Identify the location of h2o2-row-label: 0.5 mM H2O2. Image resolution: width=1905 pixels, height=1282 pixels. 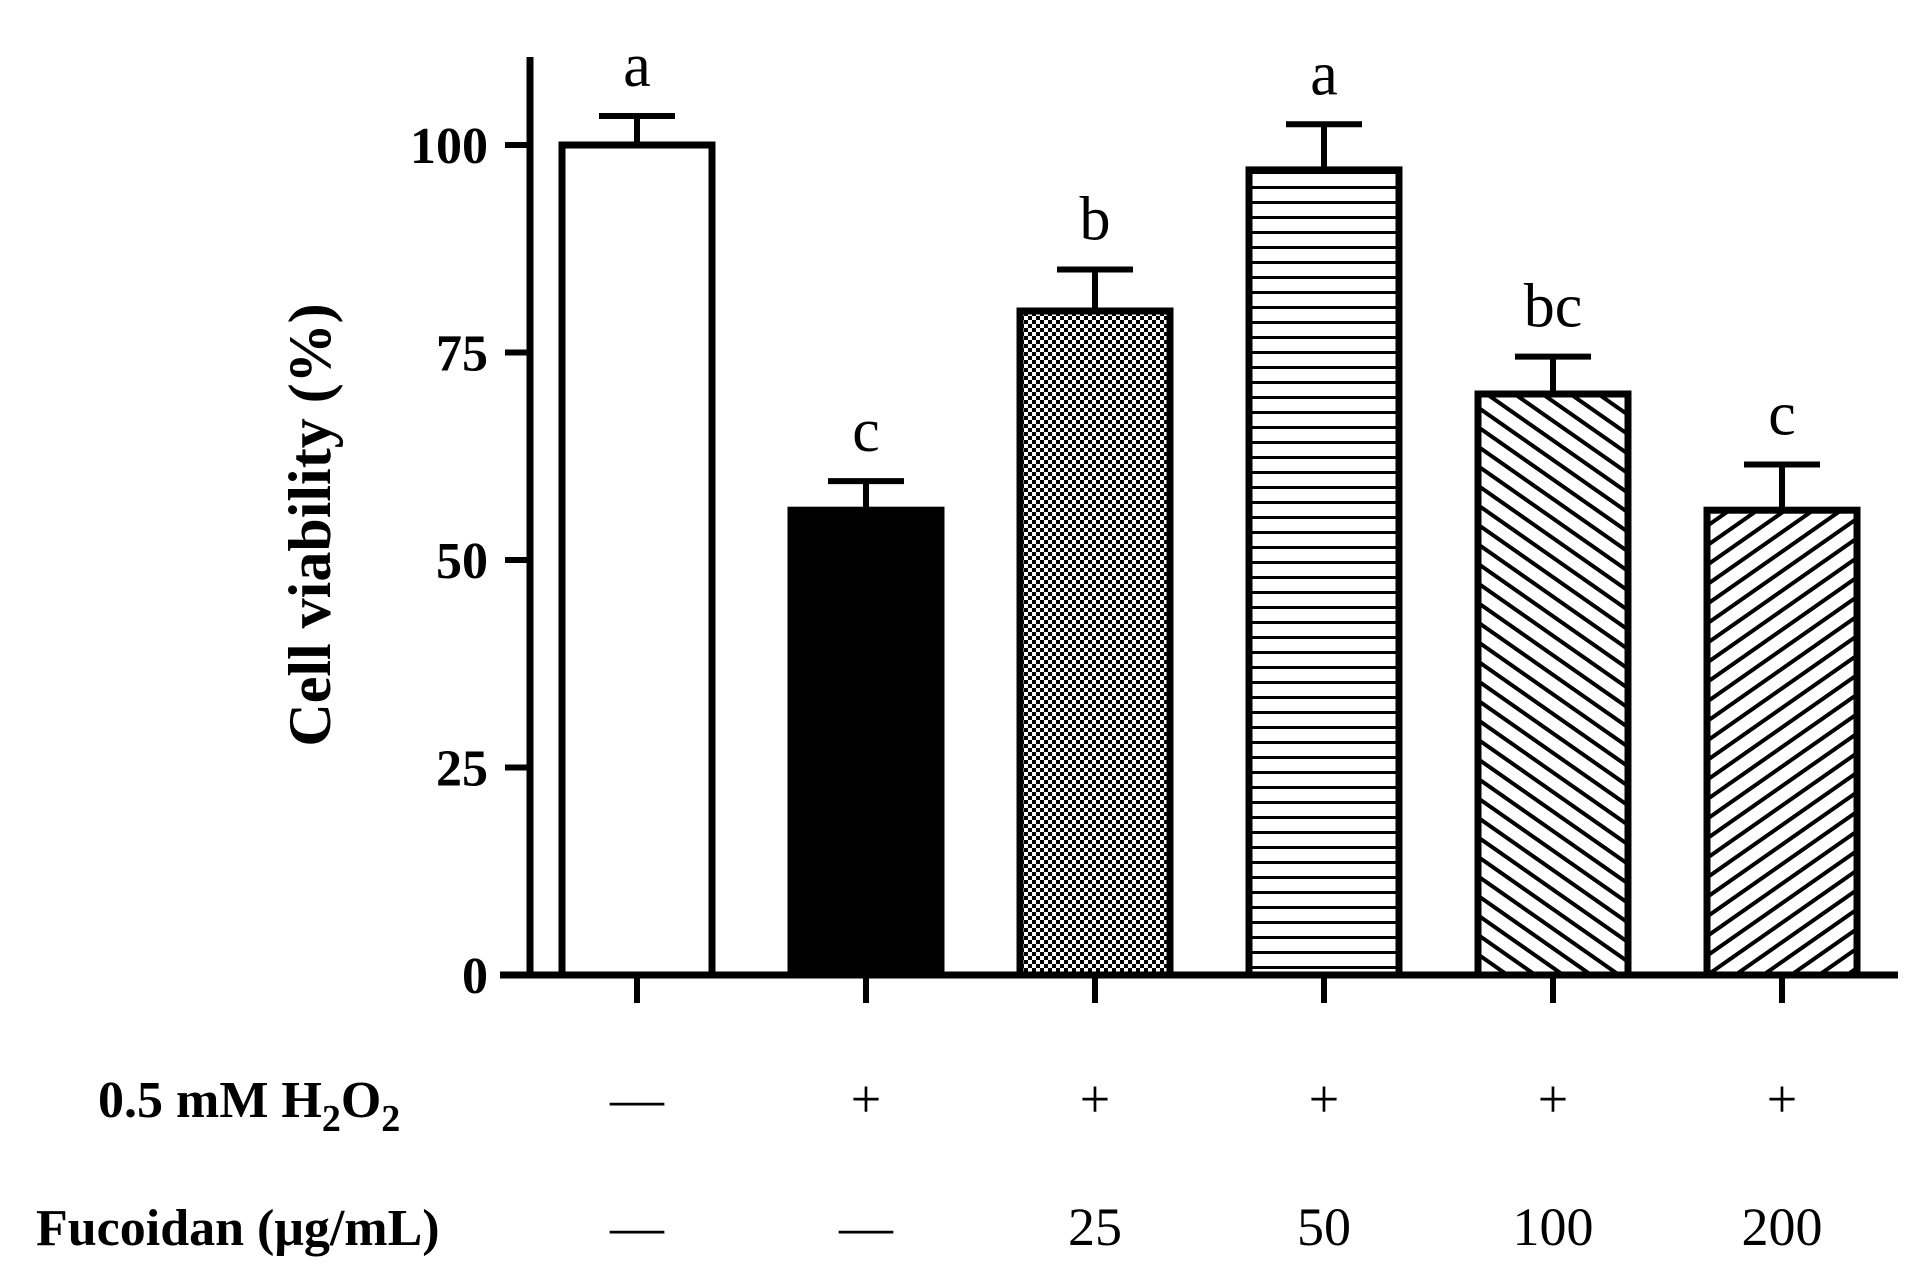
(249, 1106).